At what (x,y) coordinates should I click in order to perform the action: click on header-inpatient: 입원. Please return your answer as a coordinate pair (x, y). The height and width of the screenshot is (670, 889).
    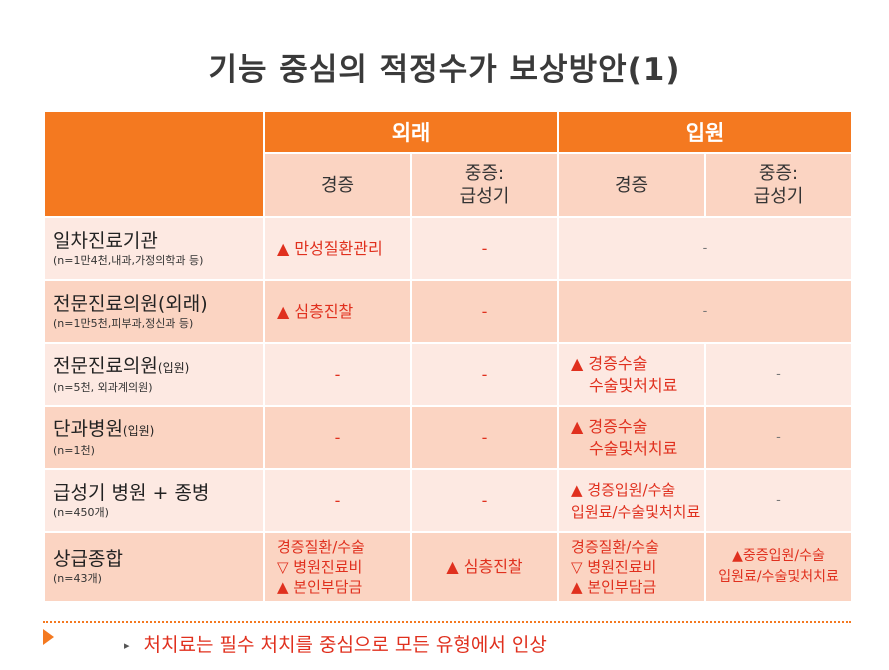
    Looking at the image, I should click on (705, 132).